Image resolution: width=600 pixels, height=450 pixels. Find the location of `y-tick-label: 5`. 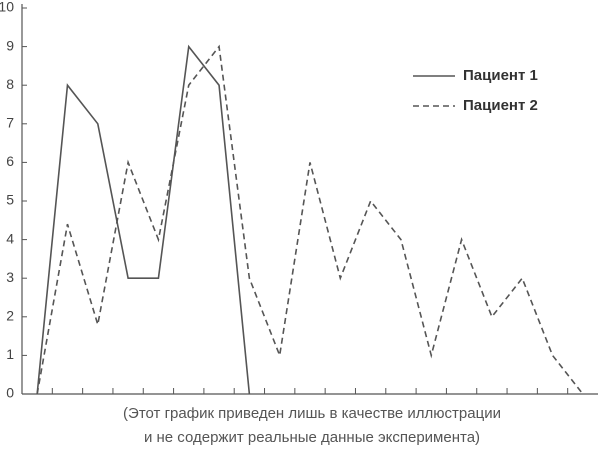

y-tick-label: 5 is located at coordinates (10, 200).